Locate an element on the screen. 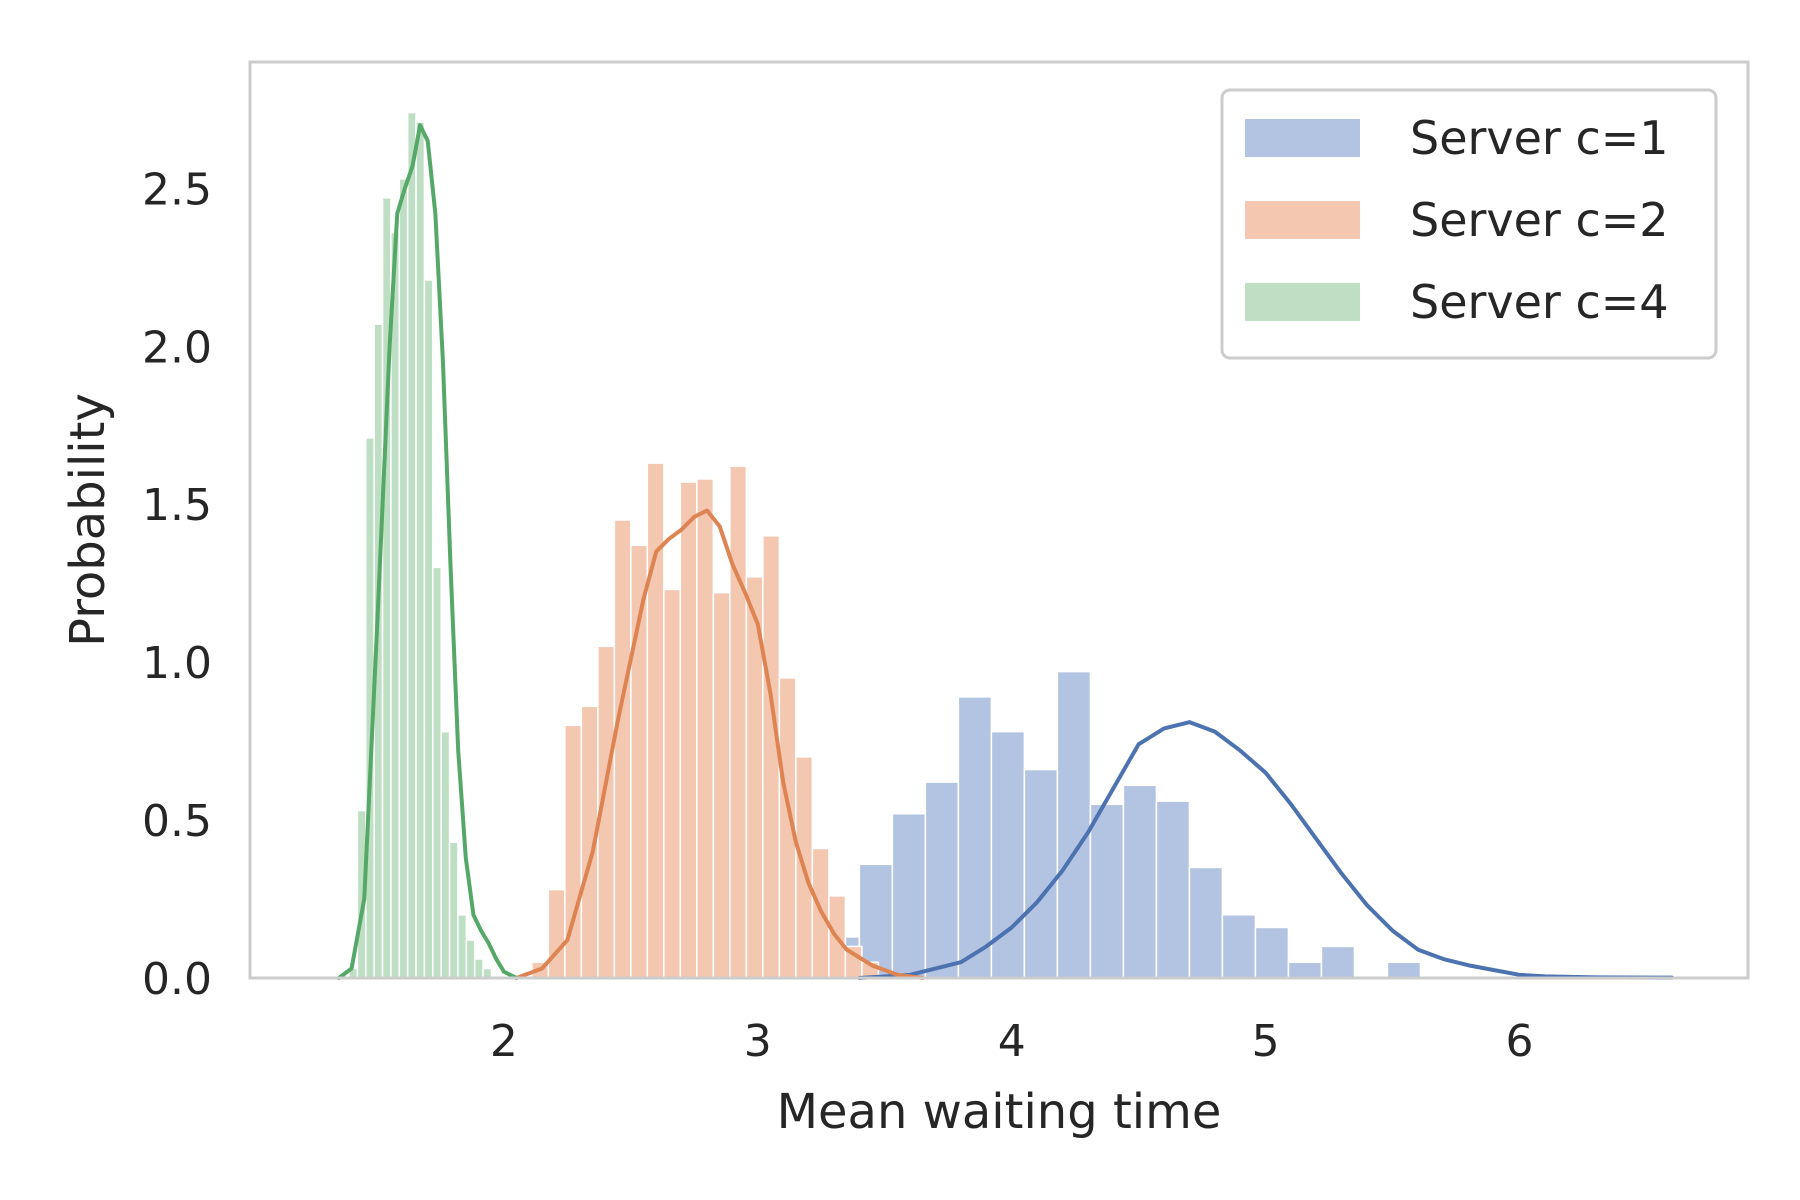 The image size is (1800, 1200). bar-series1-bin17 is located at coordinates (1338, 962).